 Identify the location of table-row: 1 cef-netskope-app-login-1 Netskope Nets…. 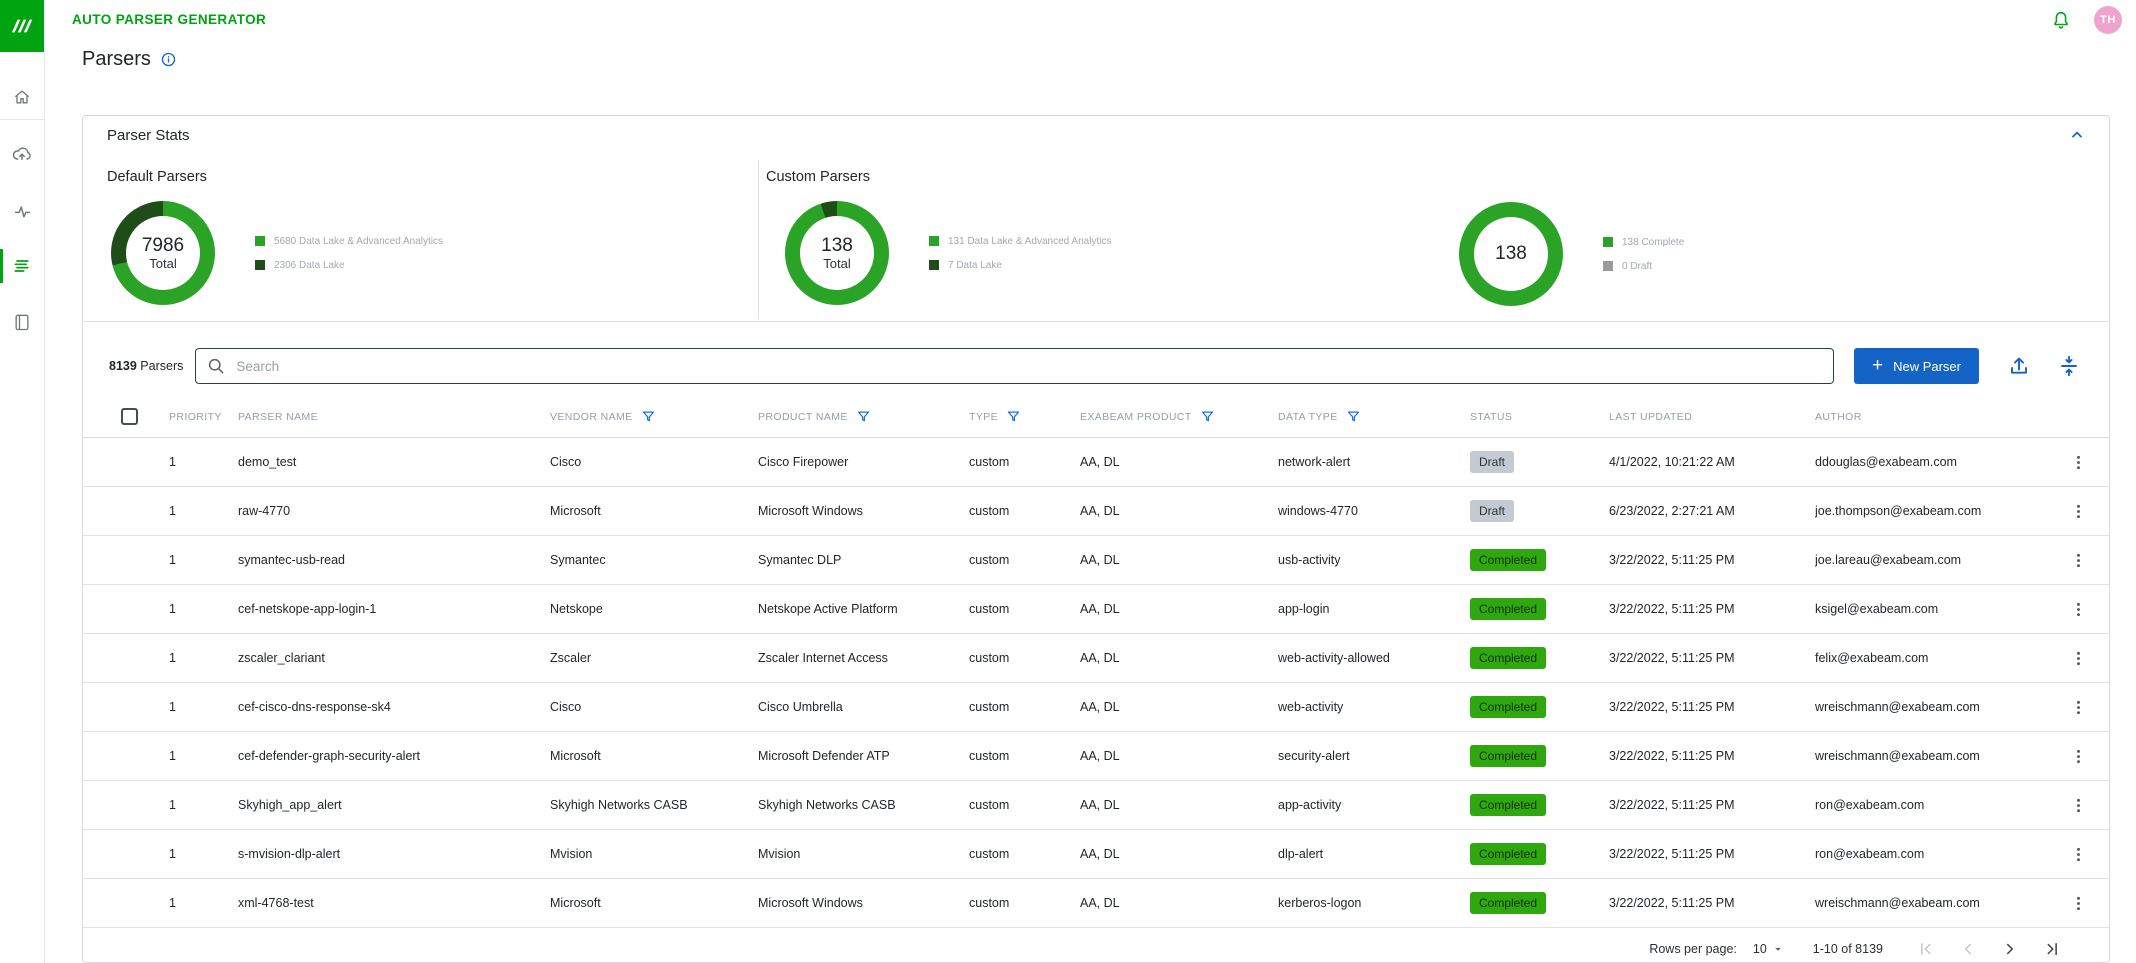
(1096, 609).